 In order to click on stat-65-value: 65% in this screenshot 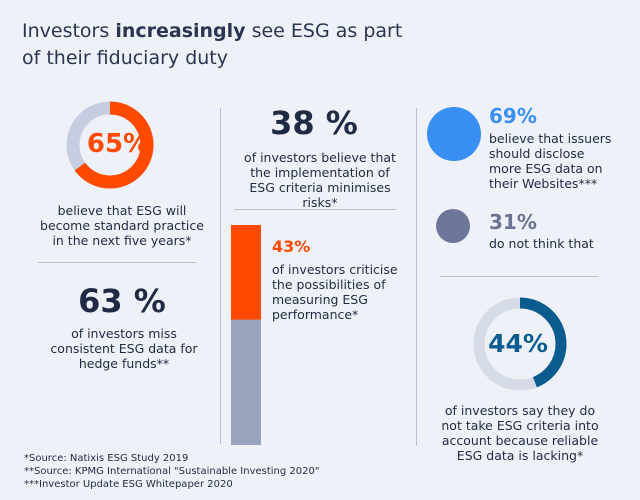, I will do `click(118, 144)`.